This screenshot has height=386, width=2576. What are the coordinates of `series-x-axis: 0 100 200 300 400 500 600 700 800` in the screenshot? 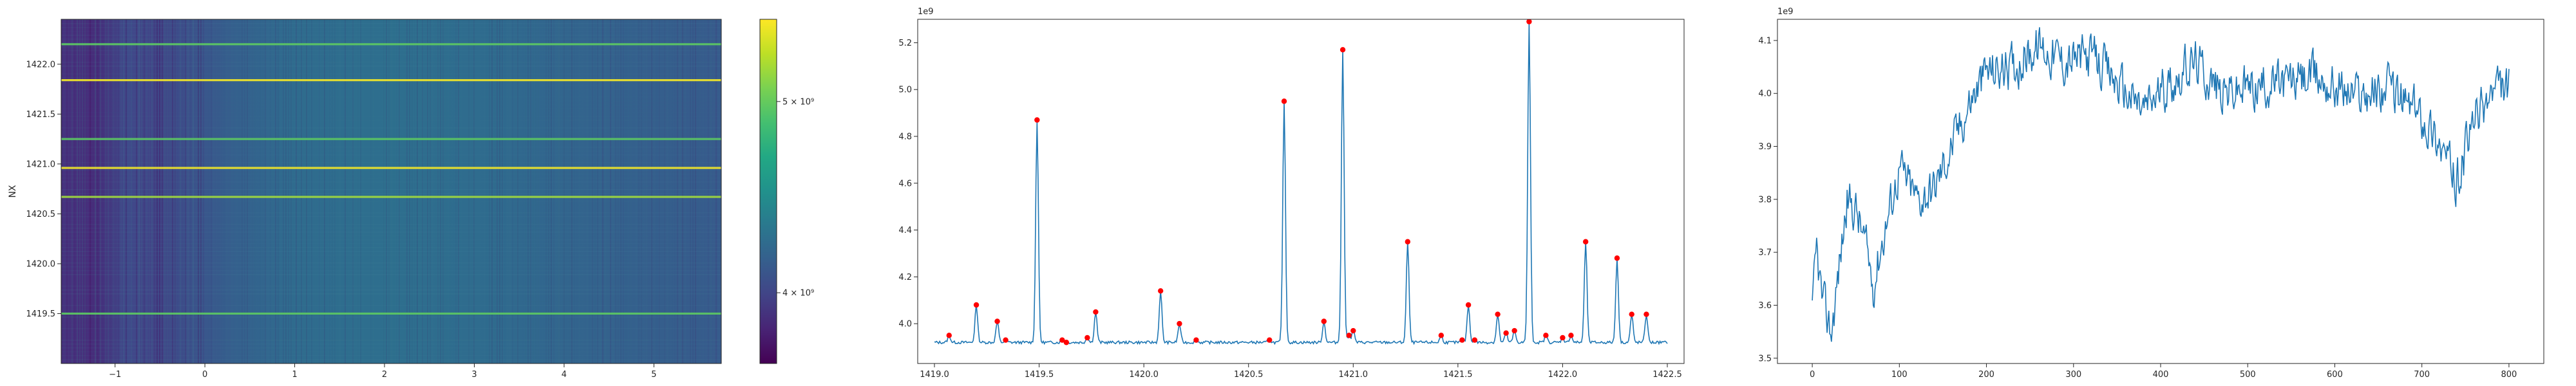 It's located at (2163, 371).